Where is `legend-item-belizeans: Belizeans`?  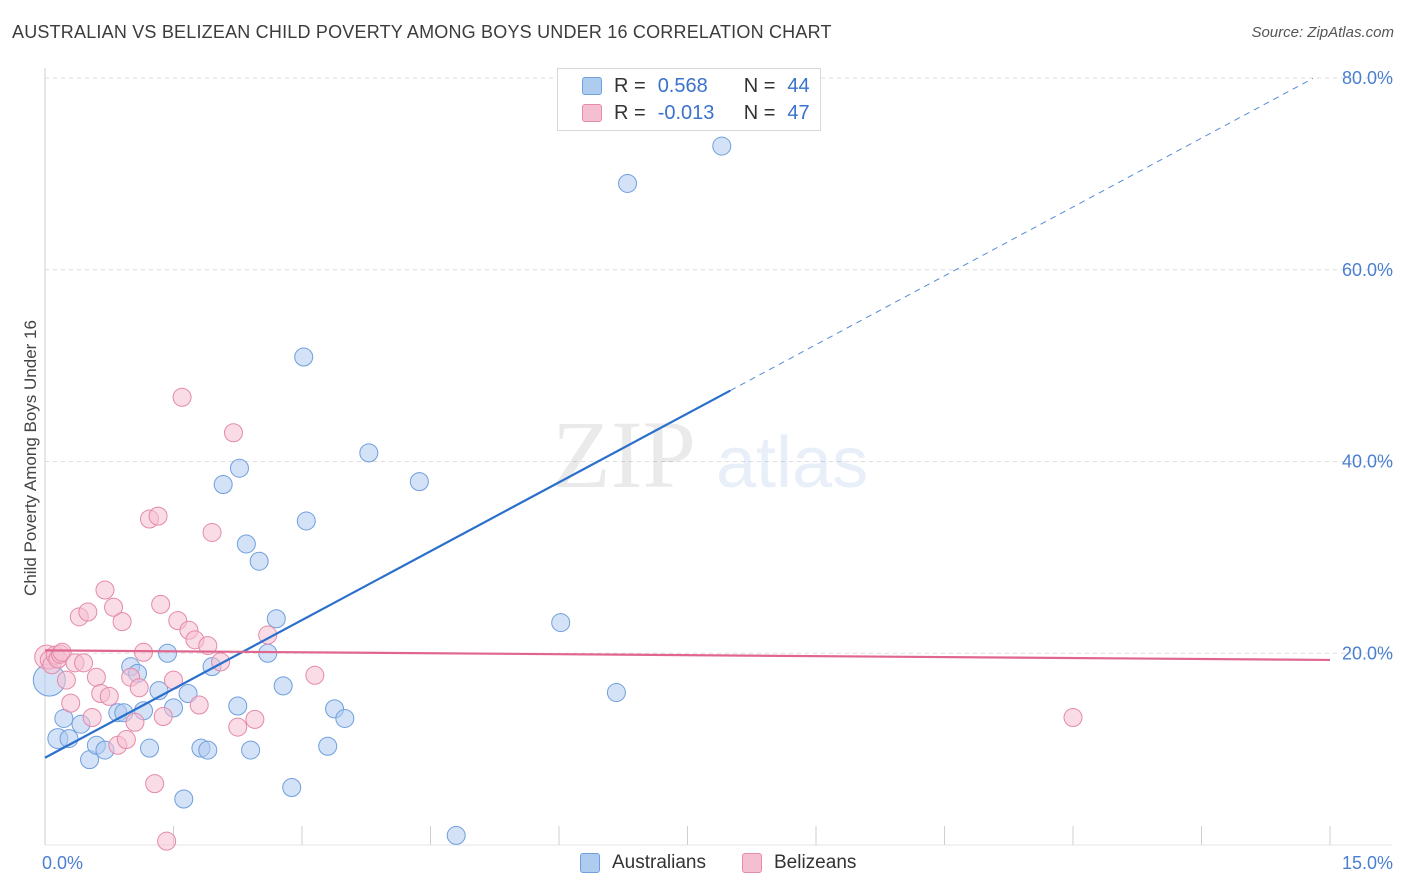
legend-item-belizeans: Belizeans is located at coordinates (799, 863).